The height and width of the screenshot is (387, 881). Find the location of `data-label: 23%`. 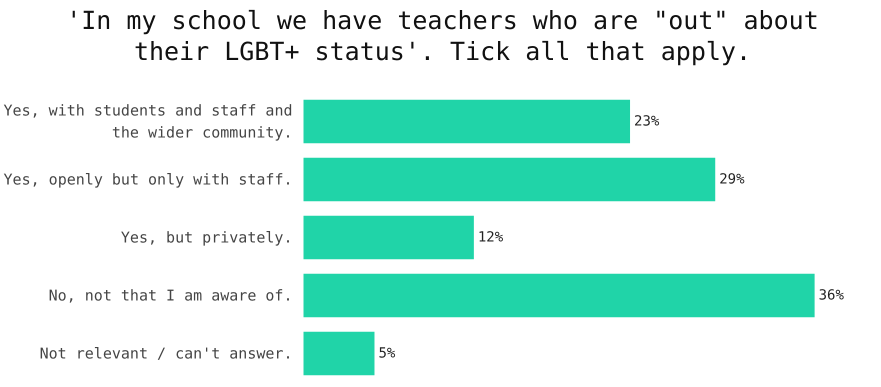

data-label: 23% is located at coordinates (647, 122).